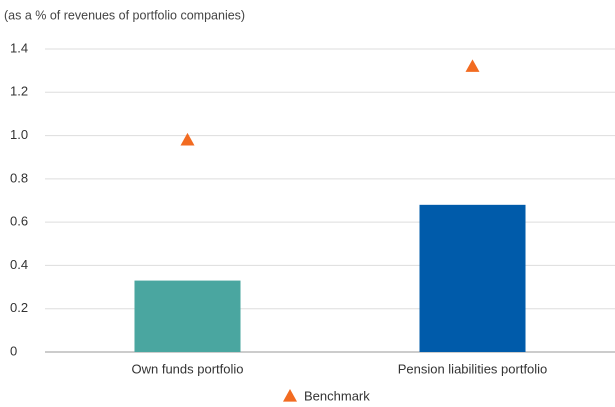  Describe the element at coordinates (19, 47) in the screenshot. I see `y-tick-label: 1.4` at that location.